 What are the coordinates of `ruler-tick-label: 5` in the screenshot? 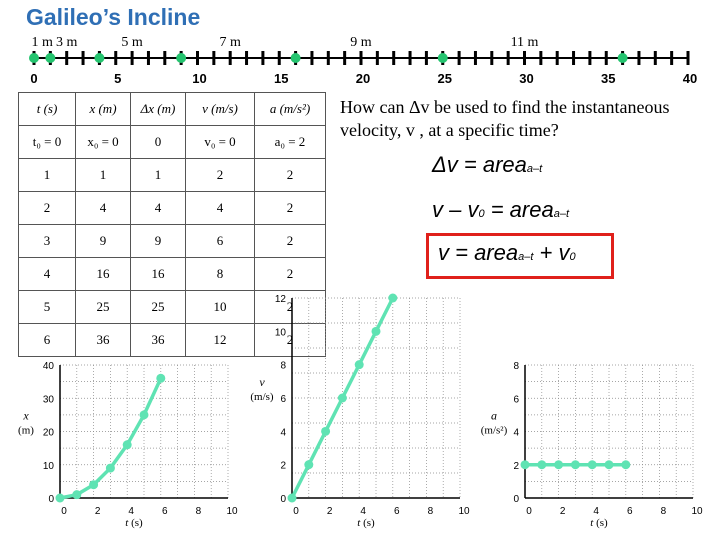 It's located at (117, 78).